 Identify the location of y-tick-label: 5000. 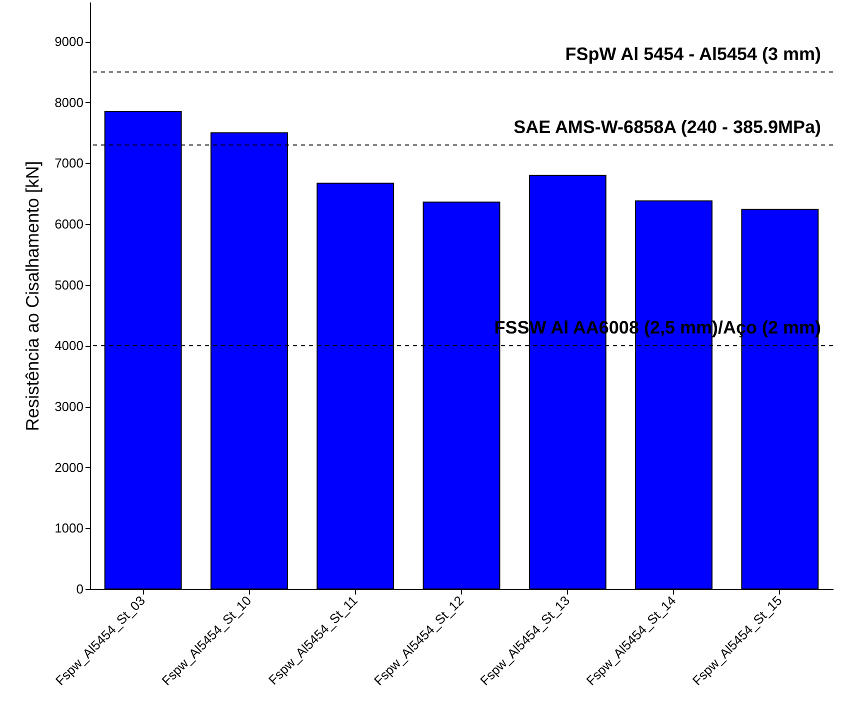
(69, 284).